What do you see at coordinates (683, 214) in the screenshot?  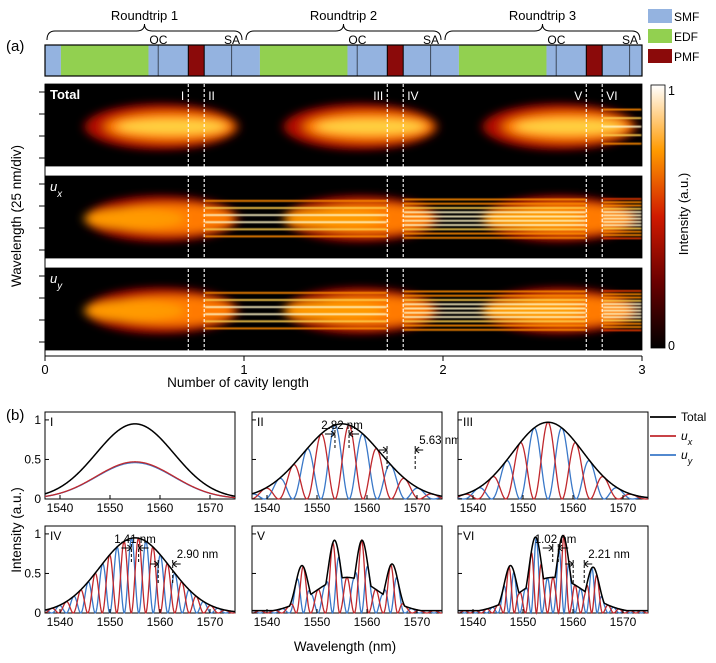 I see `colorbar-label: Intensity (a.u.)` at bounding box center [683, 214].